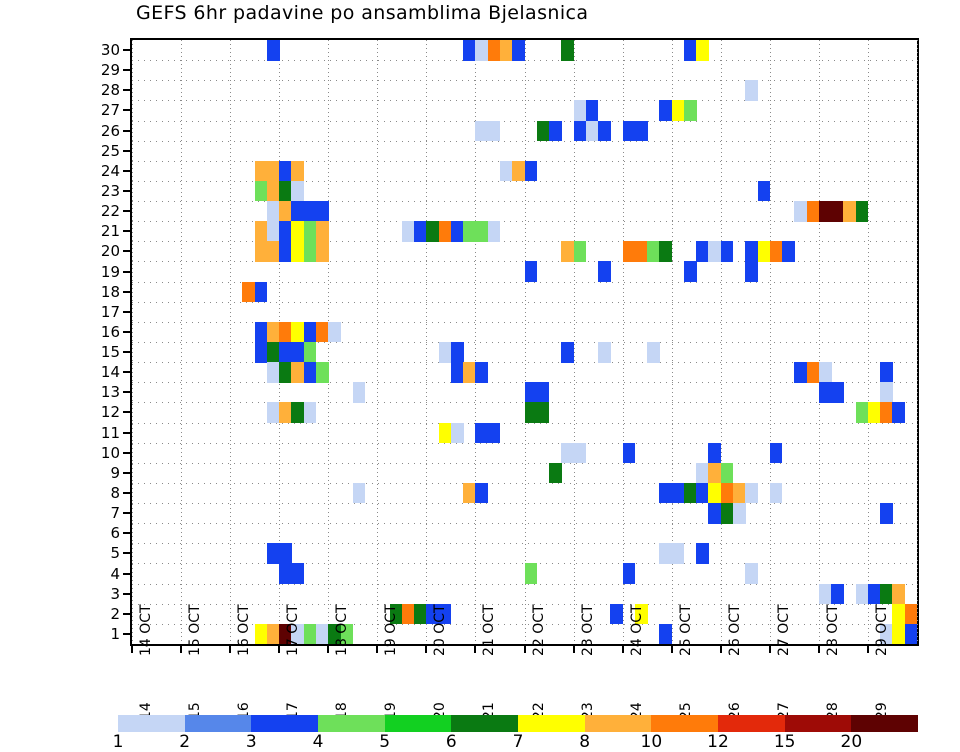 The image size is (960, 752). I want to click on x-axis-label: 22 OCT, so click(538, 630).